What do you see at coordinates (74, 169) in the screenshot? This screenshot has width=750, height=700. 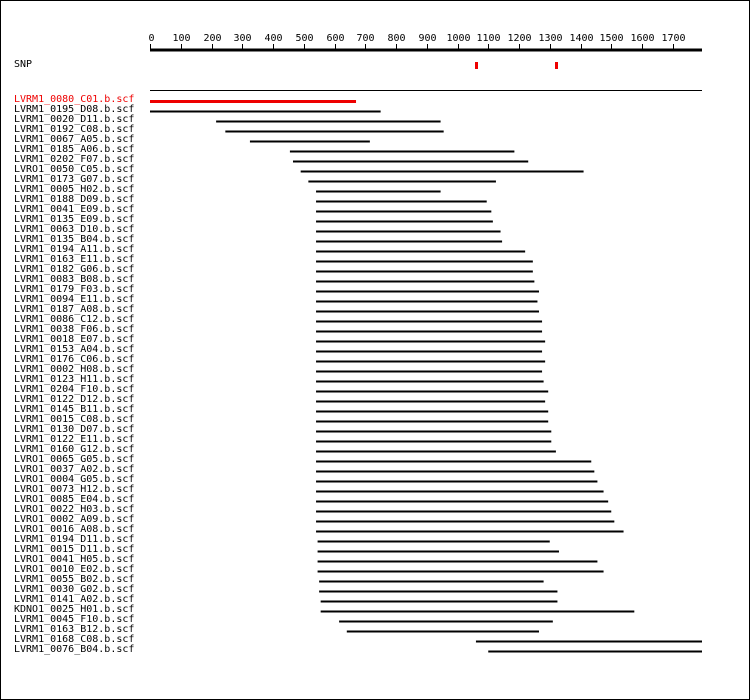 I see `read-name: LVRO1_0050_C05.b.scf` at bounding box center [74, 169].